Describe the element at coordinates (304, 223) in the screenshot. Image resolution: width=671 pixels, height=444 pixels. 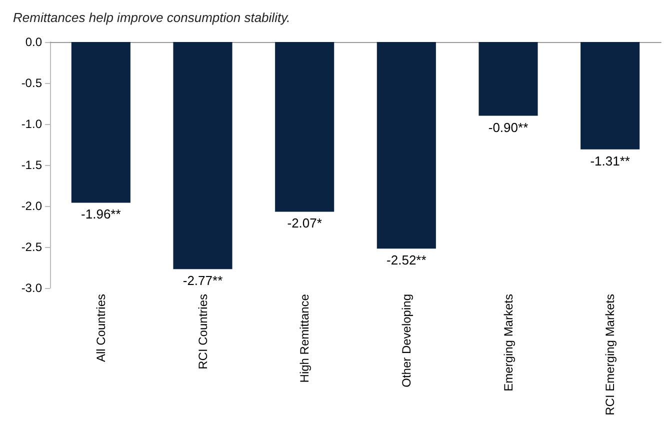
I see `data-label: -2.07*` at that location.